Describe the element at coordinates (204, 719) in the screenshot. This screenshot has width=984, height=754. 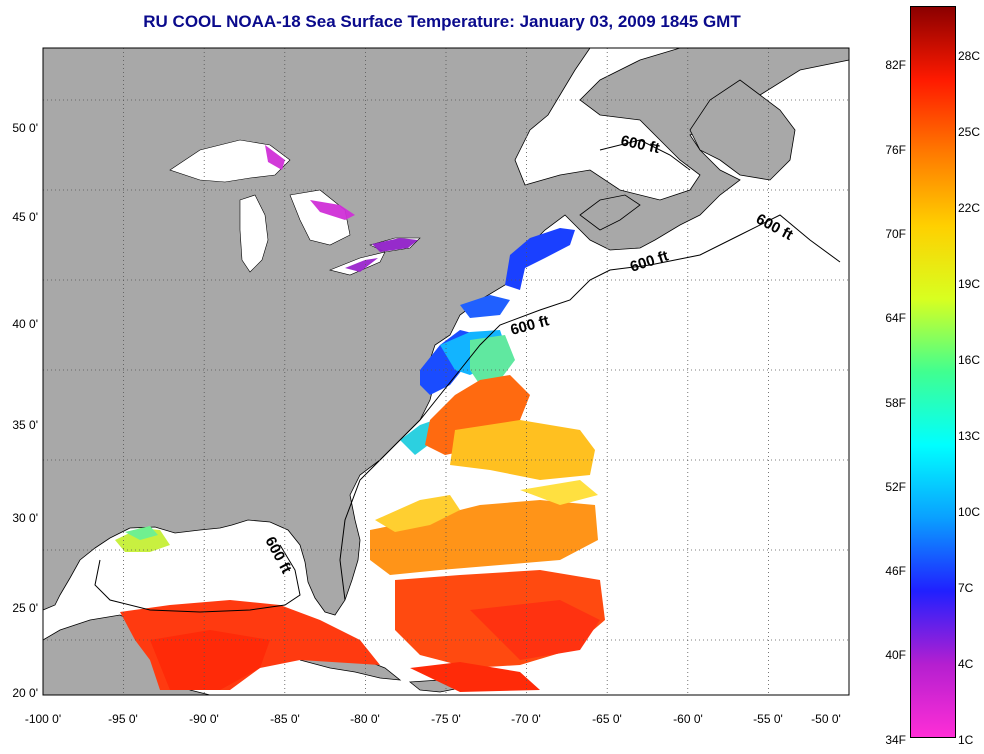
I see `lon-tick-label: -90 0'` at that location.